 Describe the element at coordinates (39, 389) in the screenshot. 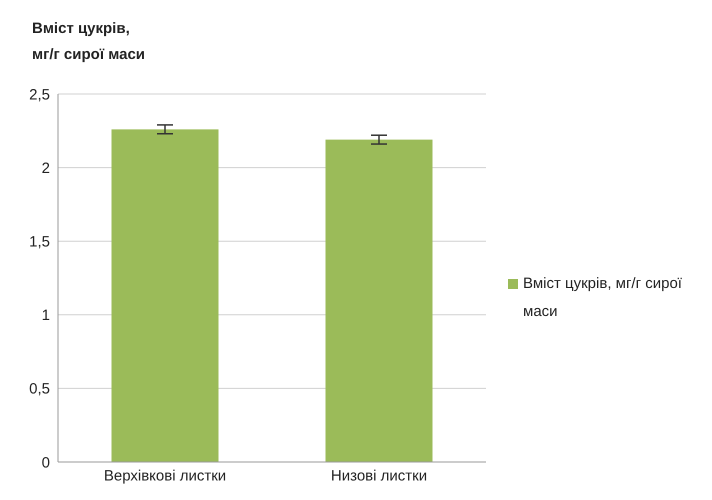

I see `y-tick-label: 0,5` at that location.